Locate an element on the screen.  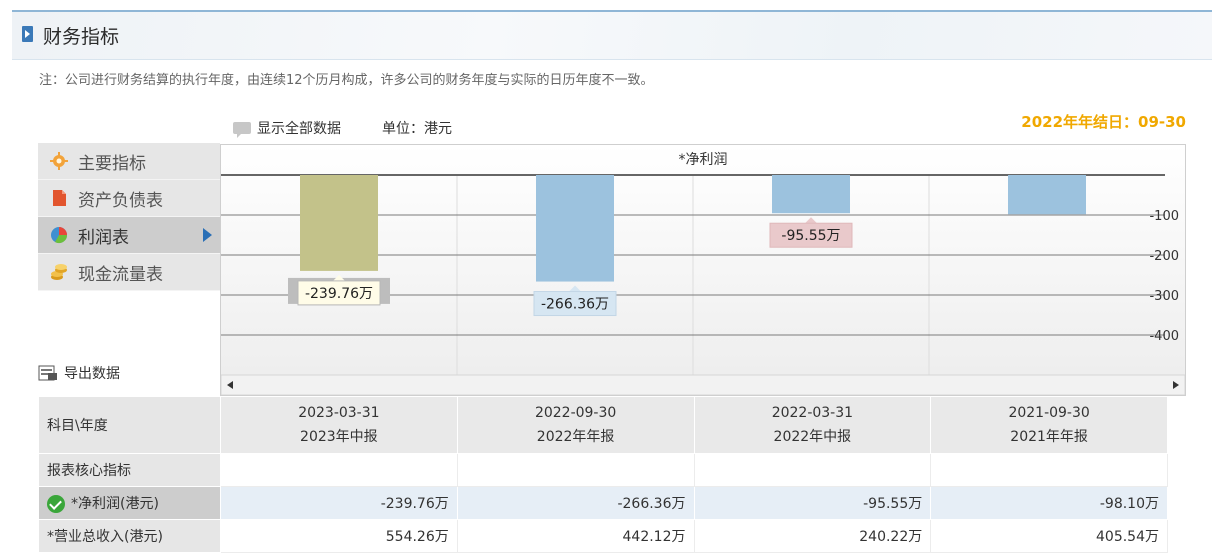
y-tick-label: -200 is located at coordinates (1164, 256).